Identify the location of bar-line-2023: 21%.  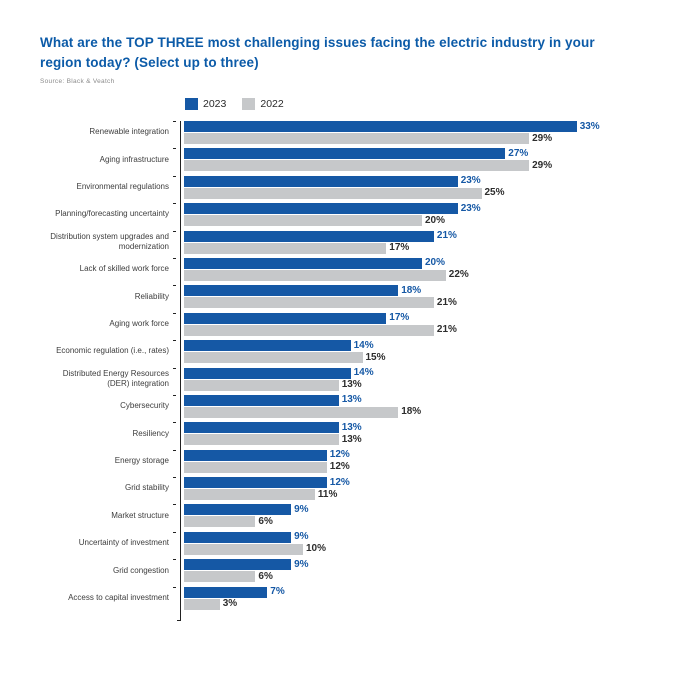
(412, 236).